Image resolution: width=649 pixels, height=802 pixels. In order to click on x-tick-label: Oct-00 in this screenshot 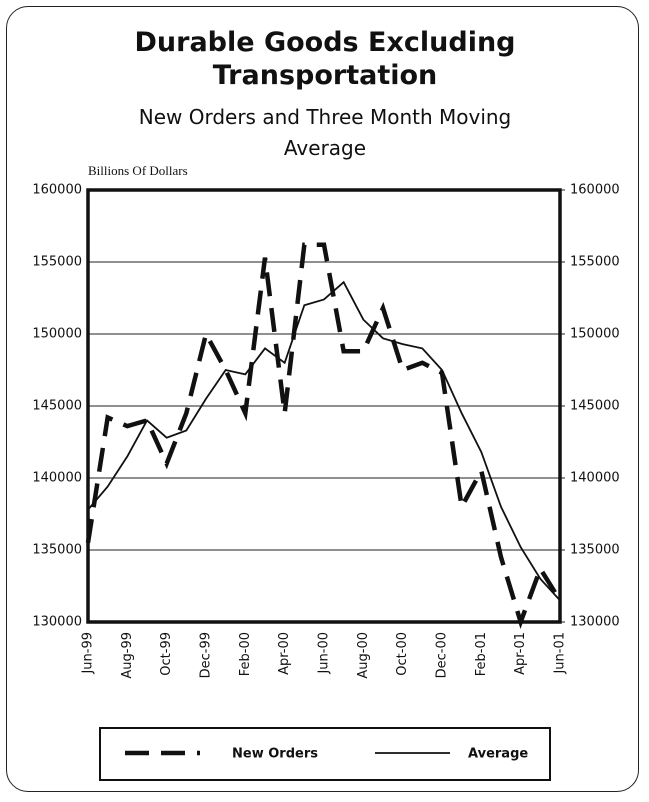, I will do `click(402, 654)`.